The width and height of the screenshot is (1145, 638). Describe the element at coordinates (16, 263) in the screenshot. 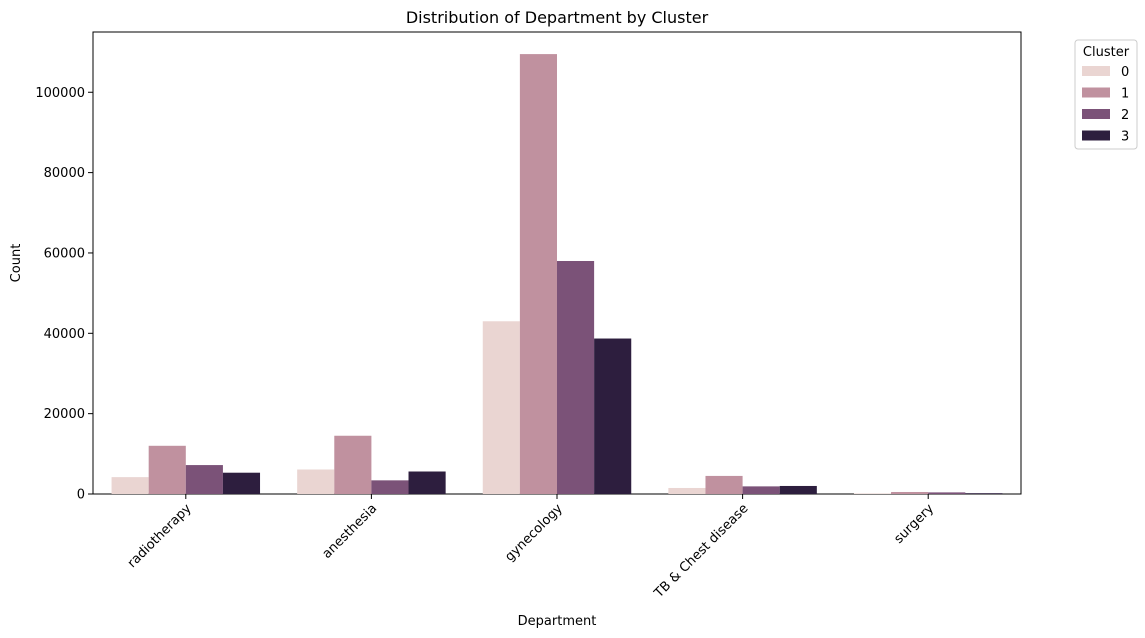

I see `y-axis-label: Count` at that location.